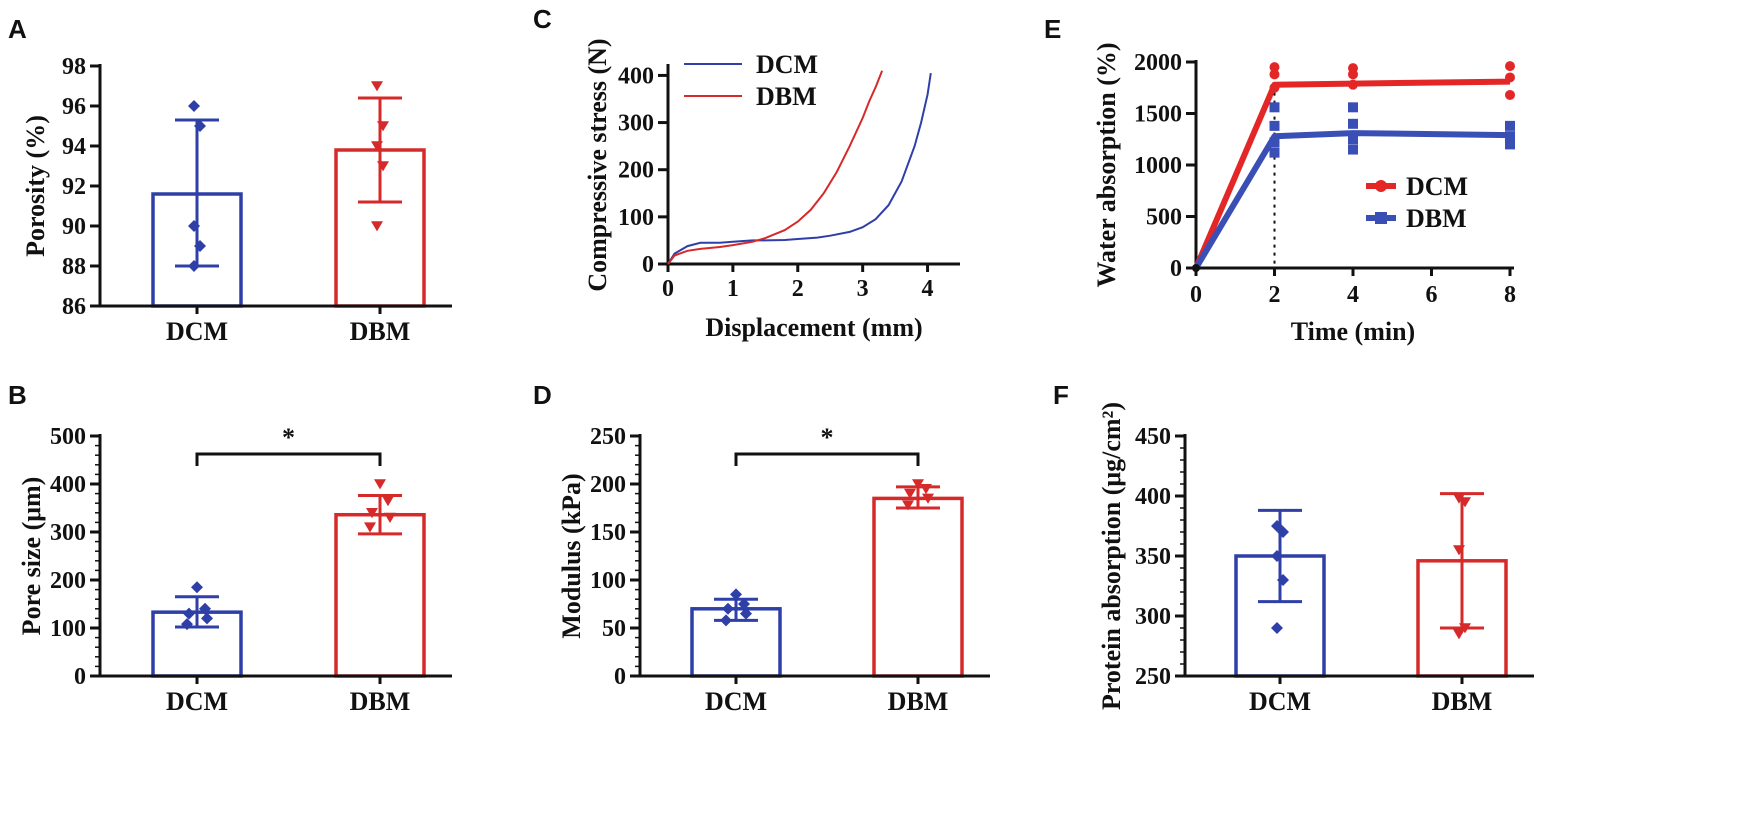 The height and width of the screenshot is (813, 1750). What do you see at coordinates (1106, 164) in the screenshot?
I see `y-axis-title: Water absorption (%)` at bounding box center [1106, 164].